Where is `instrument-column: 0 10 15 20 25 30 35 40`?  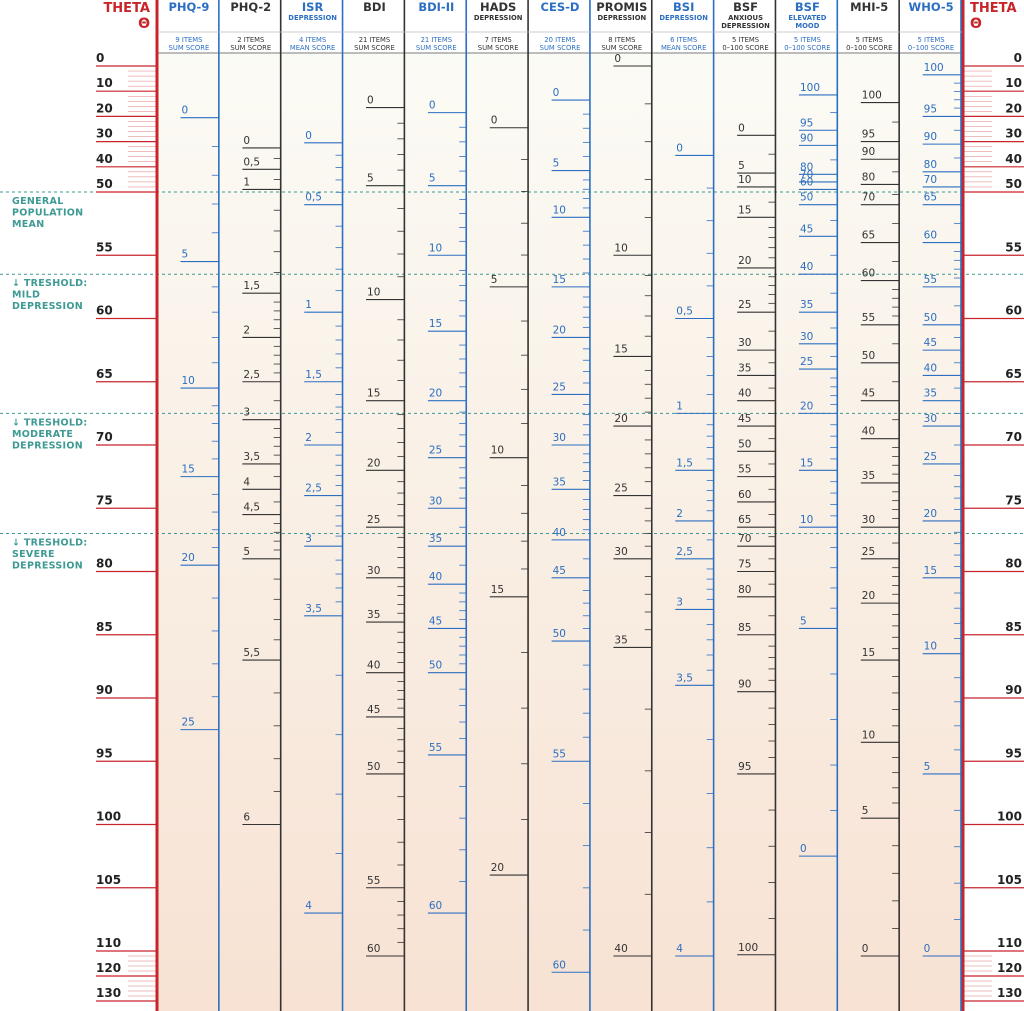
instrument-column: 0 10 15 20 25 30 35 40 is located at coordinates (633, 505).